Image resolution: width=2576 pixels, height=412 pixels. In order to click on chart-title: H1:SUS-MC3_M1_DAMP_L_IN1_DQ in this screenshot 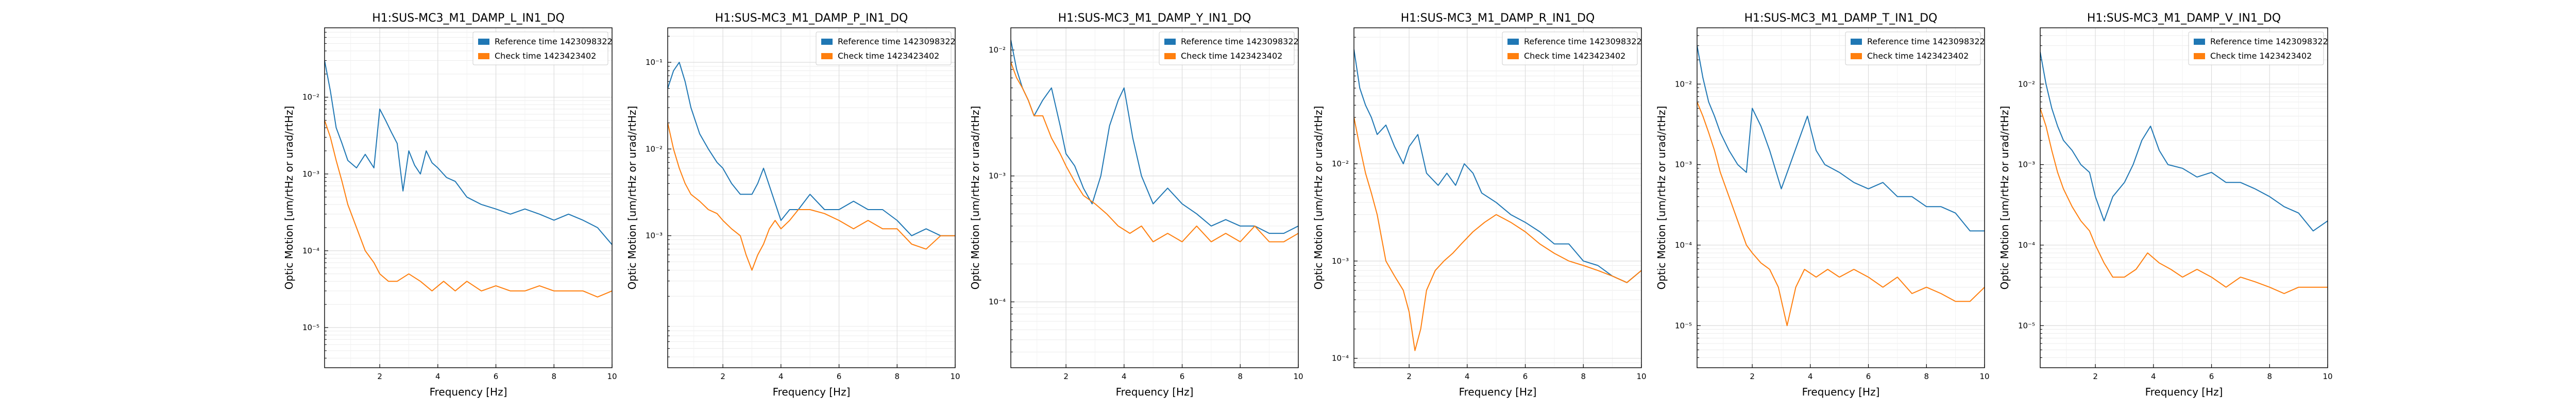, I will do `click(468, 19)`.